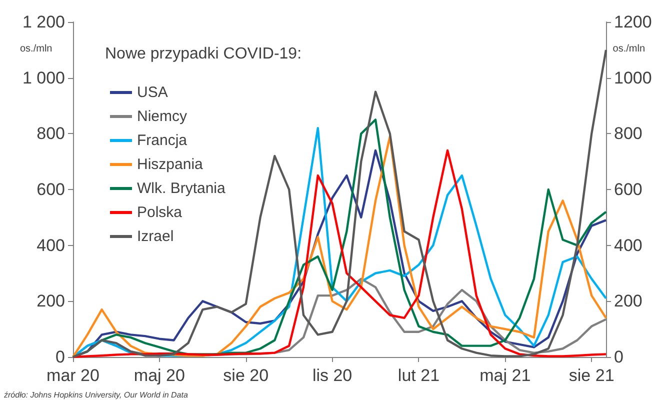 The height and width of the screenshot is (400, 659). What do you see at coordinates (162, 116) in the screenshot?
I see `legend-label: Niemcy` at bounding box center [162, 116].